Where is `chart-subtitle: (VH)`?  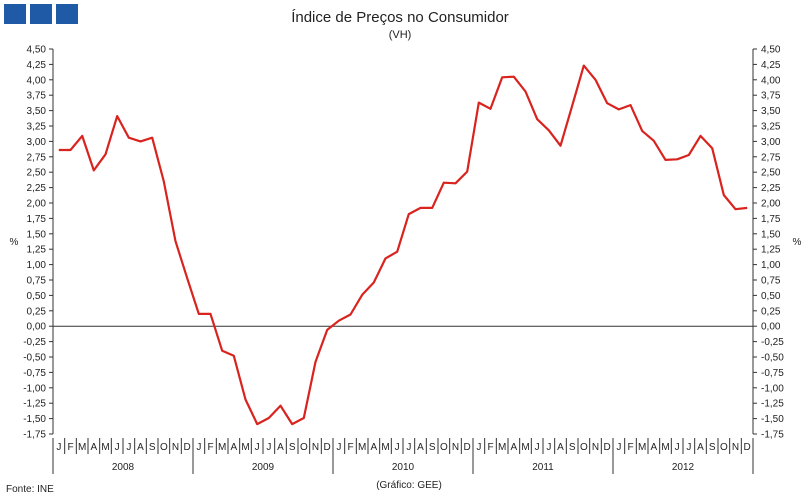 chart-subtitle: (VH) is located at coordinates (400, 35).